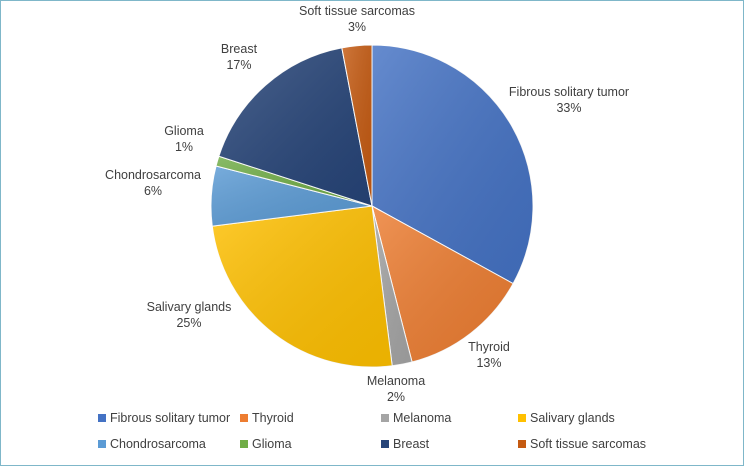  I want to click on slice-label-name: Soft tissue sarcomas, so click(357, 11).